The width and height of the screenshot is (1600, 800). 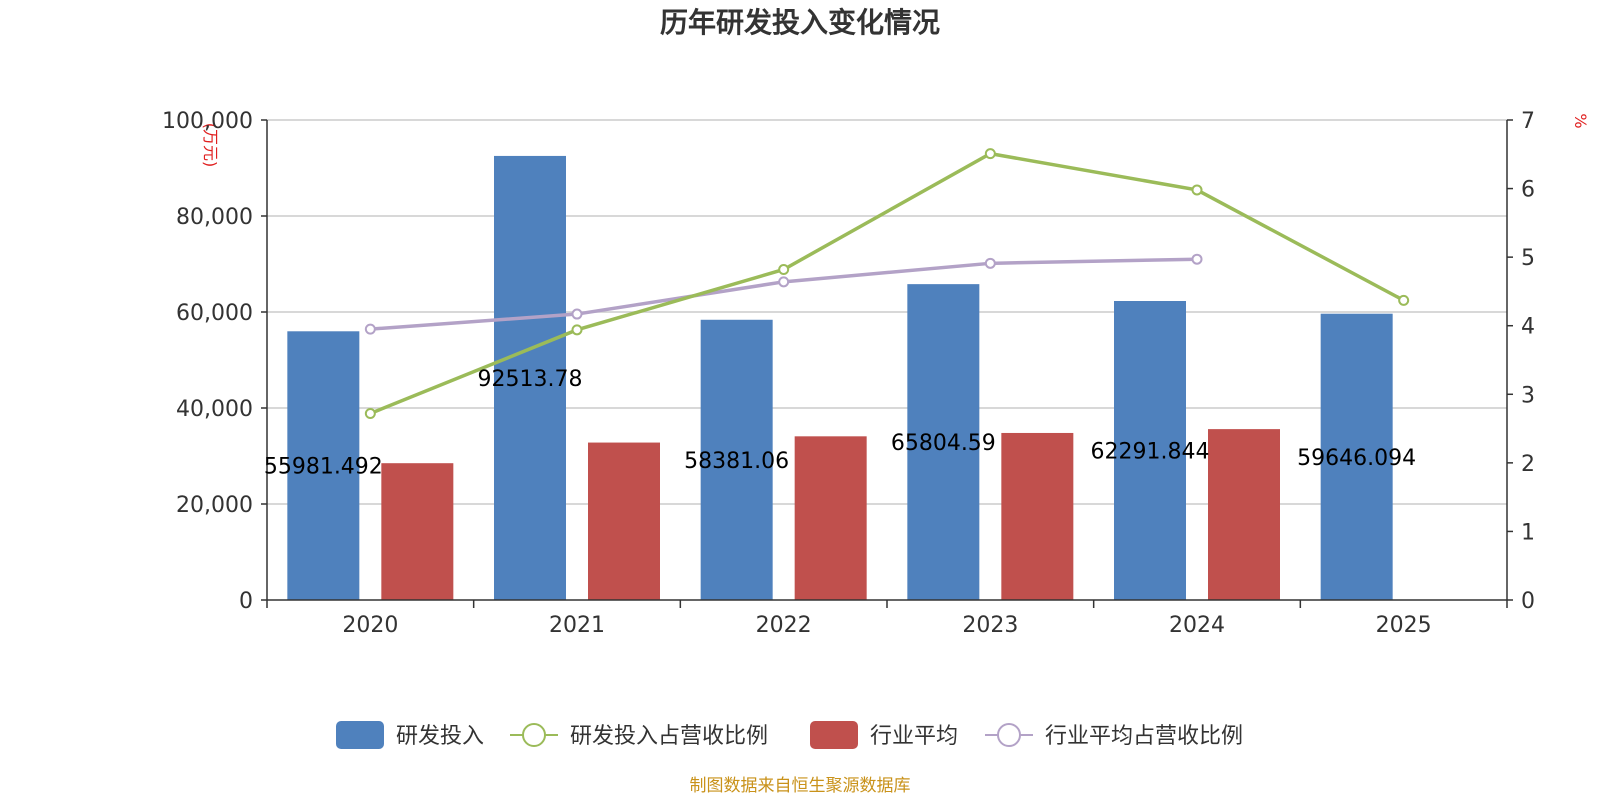 I want to click on x-axis-tick-label: 2020, so click(x=370, y=625).